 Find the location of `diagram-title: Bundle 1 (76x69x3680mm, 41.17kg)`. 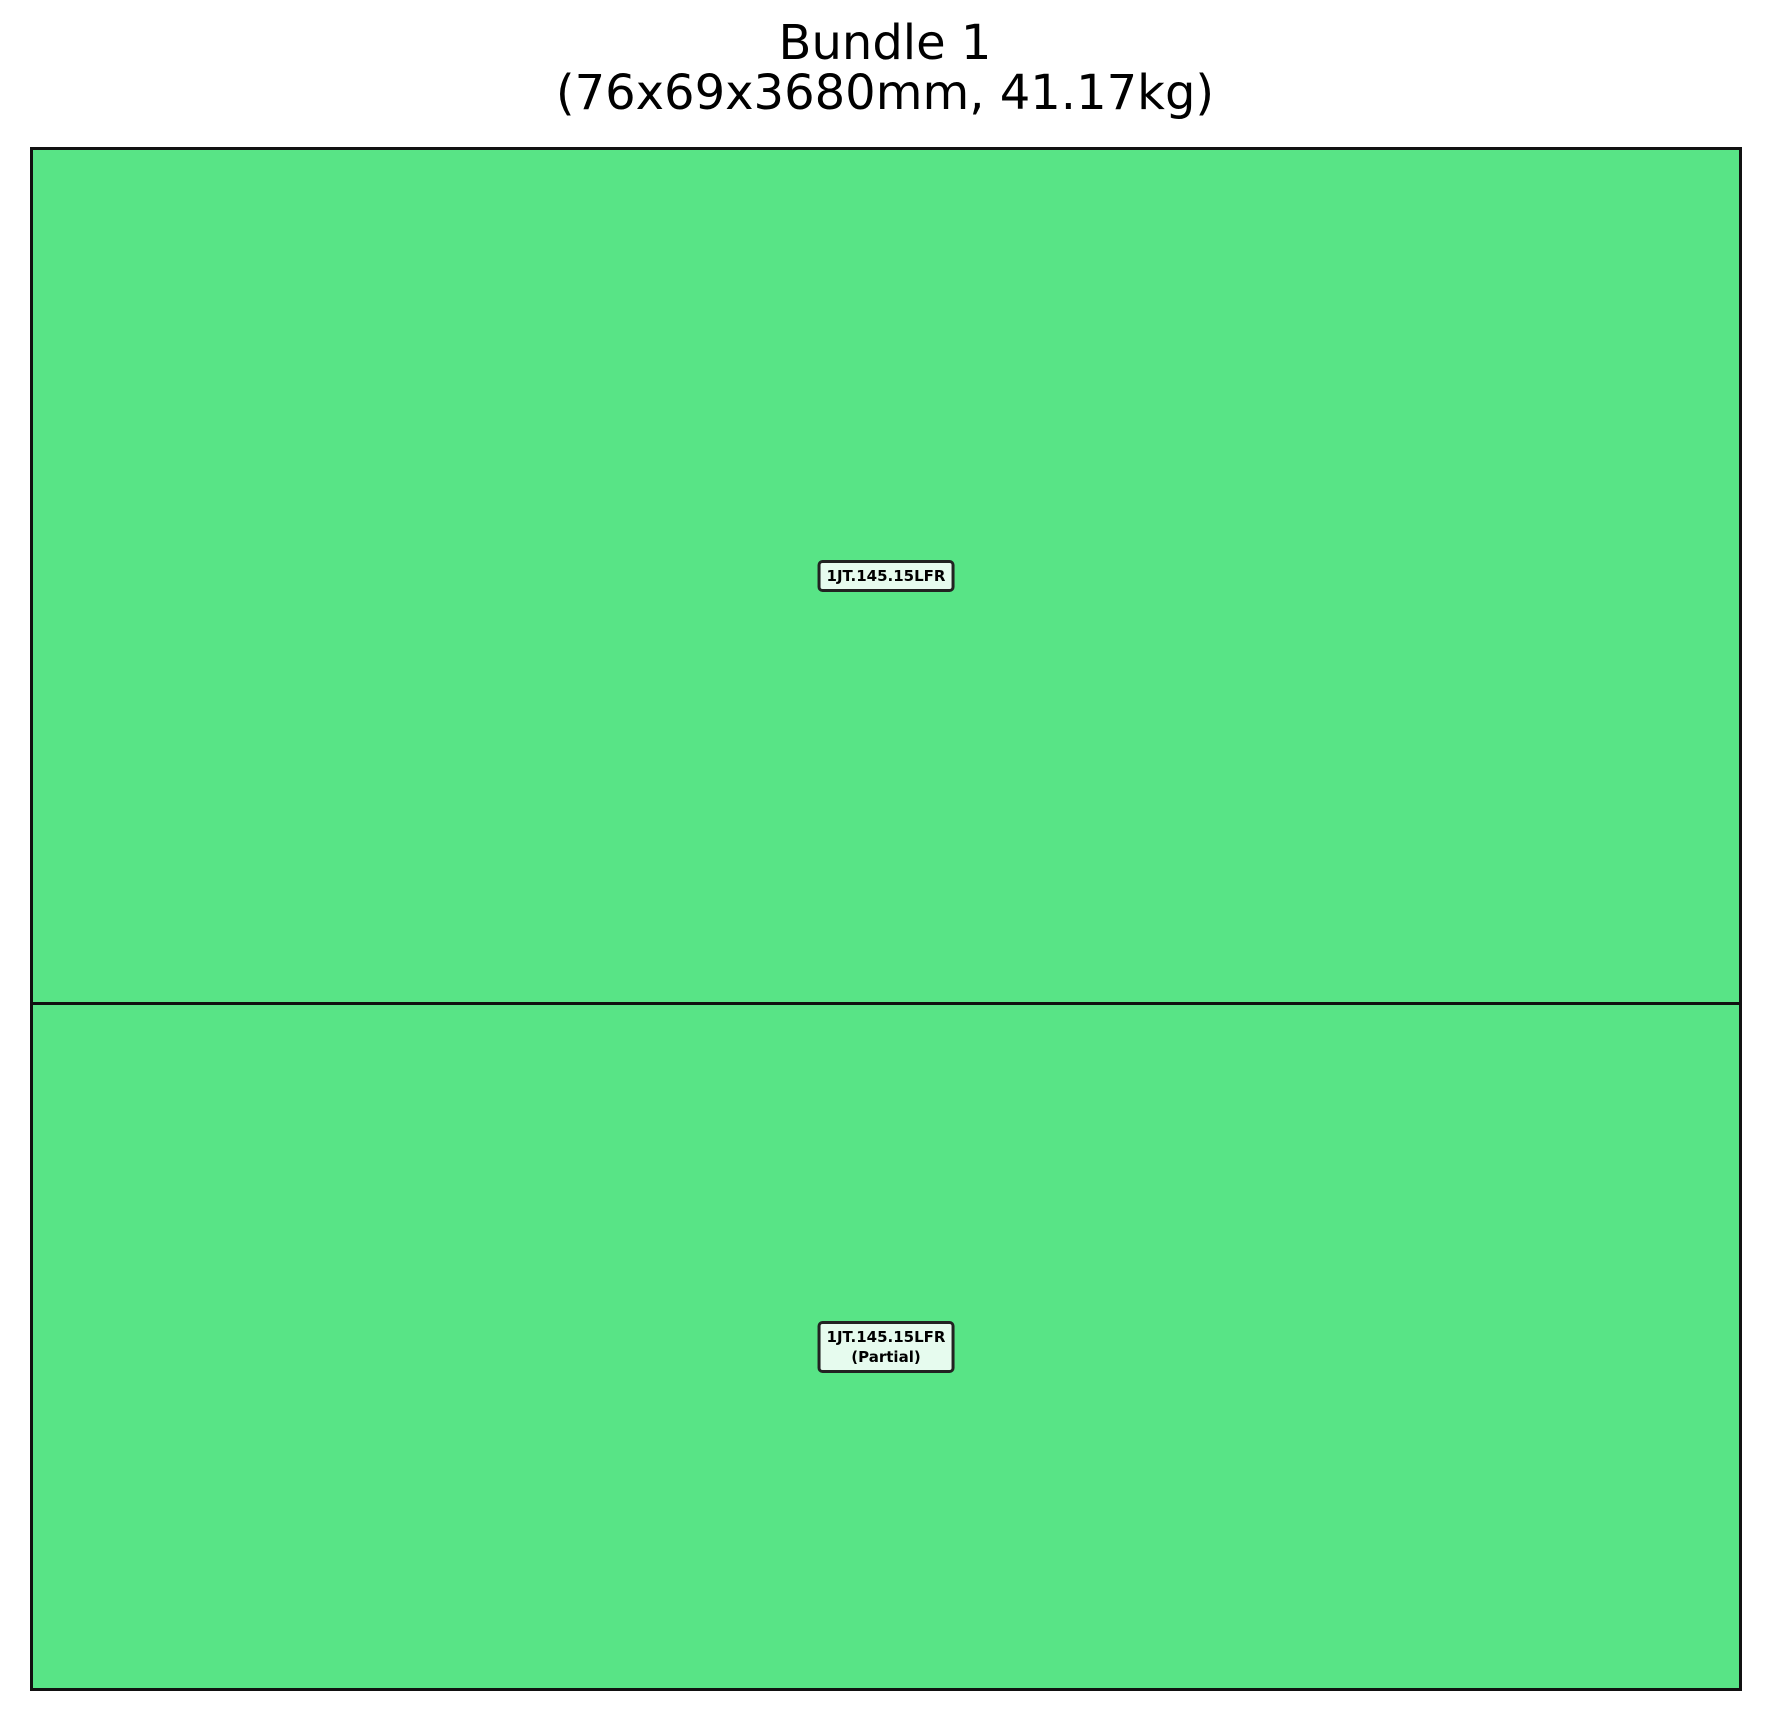

diagram-title: Bundle 1 (76x69x3680mm, 41.17kg) is located at coordinates (885, 68).